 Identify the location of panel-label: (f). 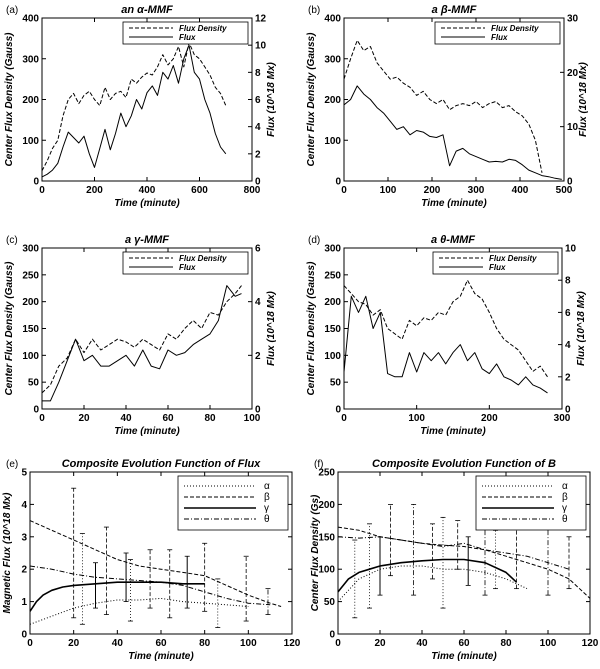
(318, 464).